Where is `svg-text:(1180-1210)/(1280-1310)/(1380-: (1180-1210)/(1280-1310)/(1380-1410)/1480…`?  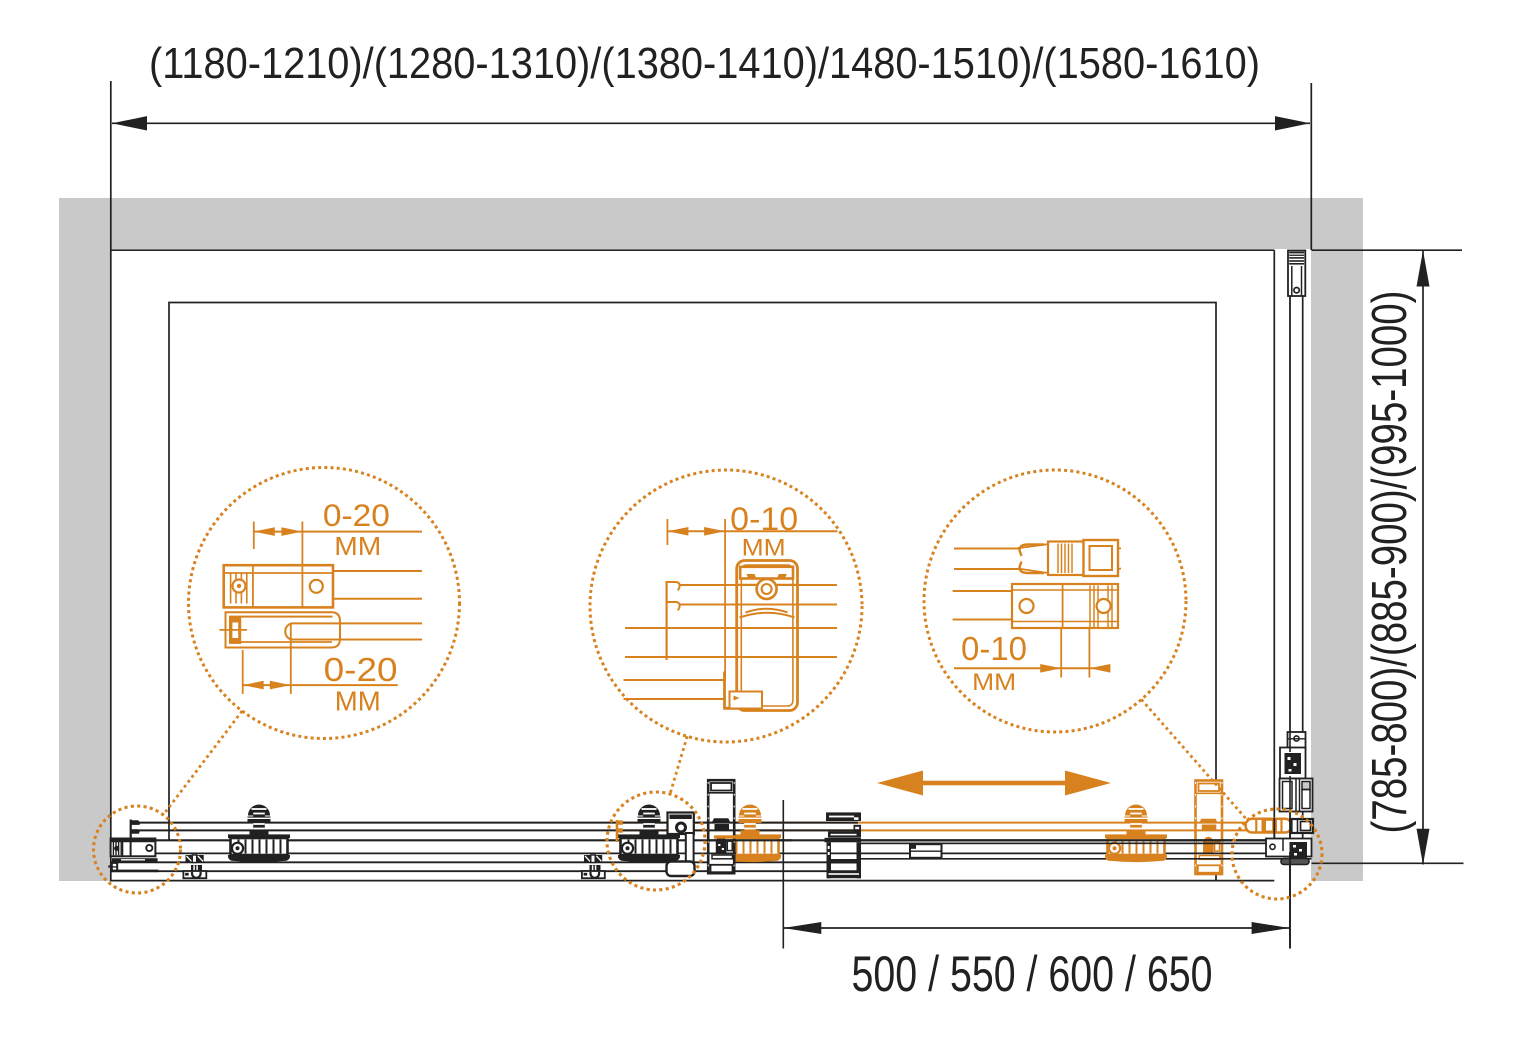 svg-text:(1180-1210)/(1280-1310)/(1380-: (1180-1210)/(1280-1310)/(1380-1410)/1480… is located at coordinates (704, 64).